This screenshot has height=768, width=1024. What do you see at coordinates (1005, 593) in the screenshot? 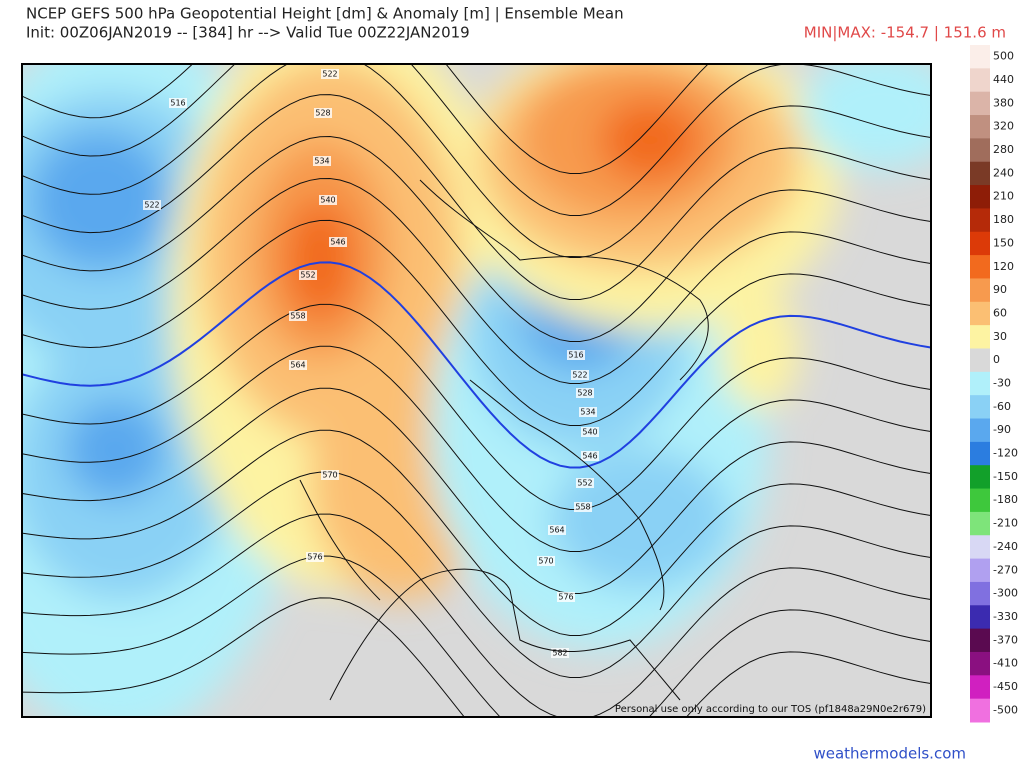
I see `colorbar-label: -300` at bounding box center [1005, 593].